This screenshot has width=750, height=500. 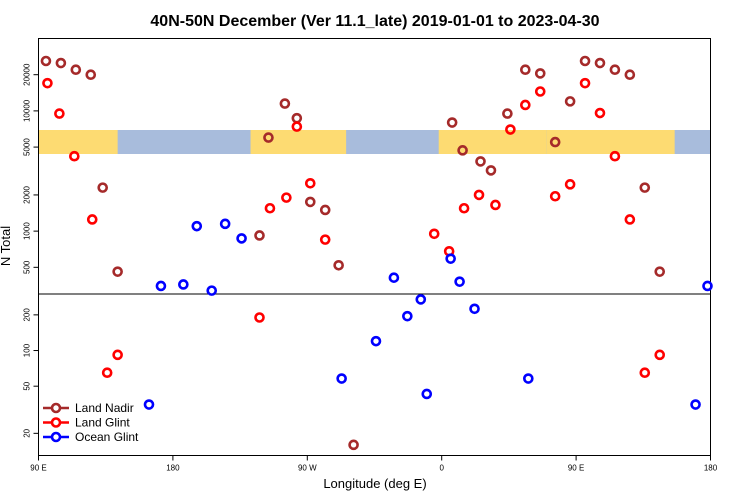 I want to click on map-band, so click(x=374, y=142).